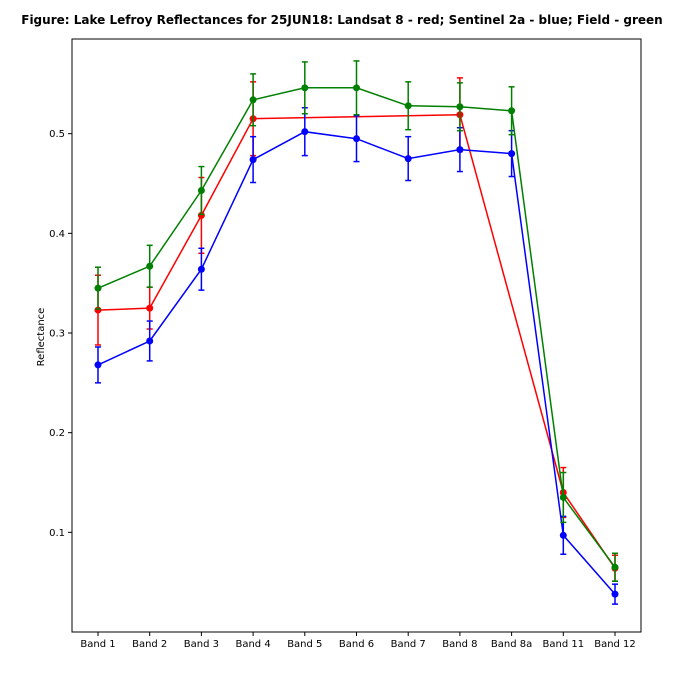  I want to click on x-tick-label: Band 5, so click(304, 644).